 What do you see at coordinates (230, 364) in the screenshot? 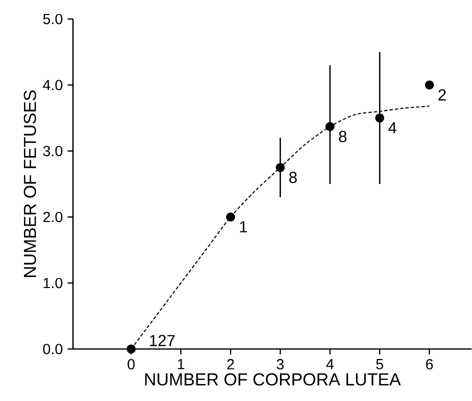
I see `x-tick-label: 2` at bounding box center [230, 364].